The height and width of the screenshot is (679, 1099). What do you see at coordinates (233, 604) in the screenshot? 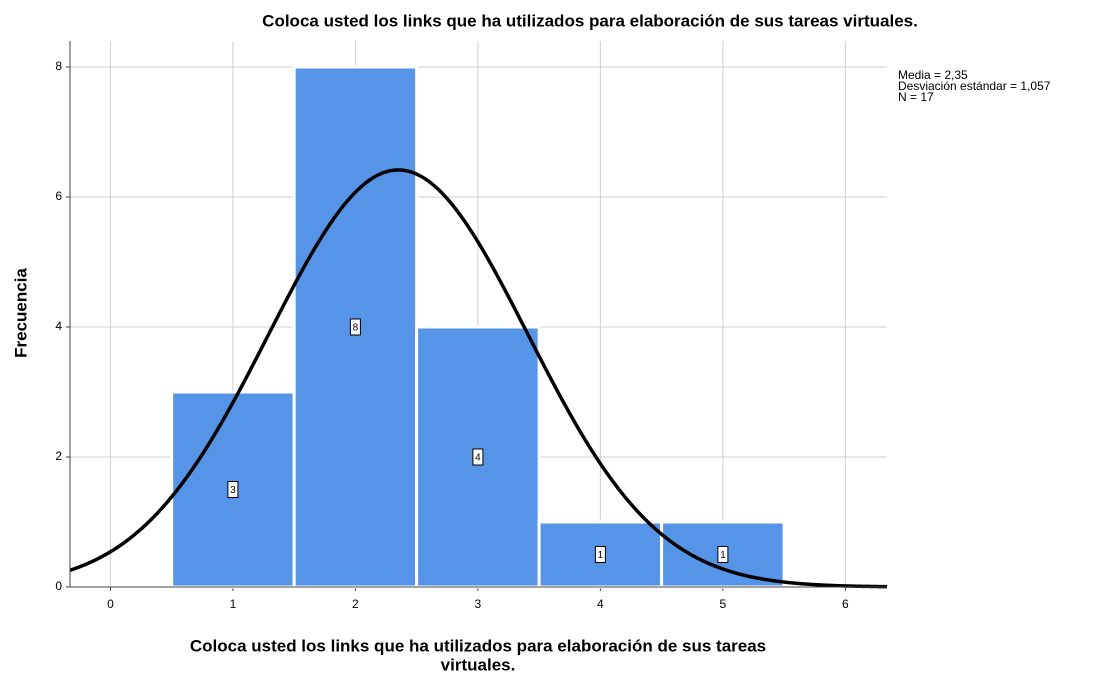
I see `x-tick-label: 1` at bounding box center [233, 604].